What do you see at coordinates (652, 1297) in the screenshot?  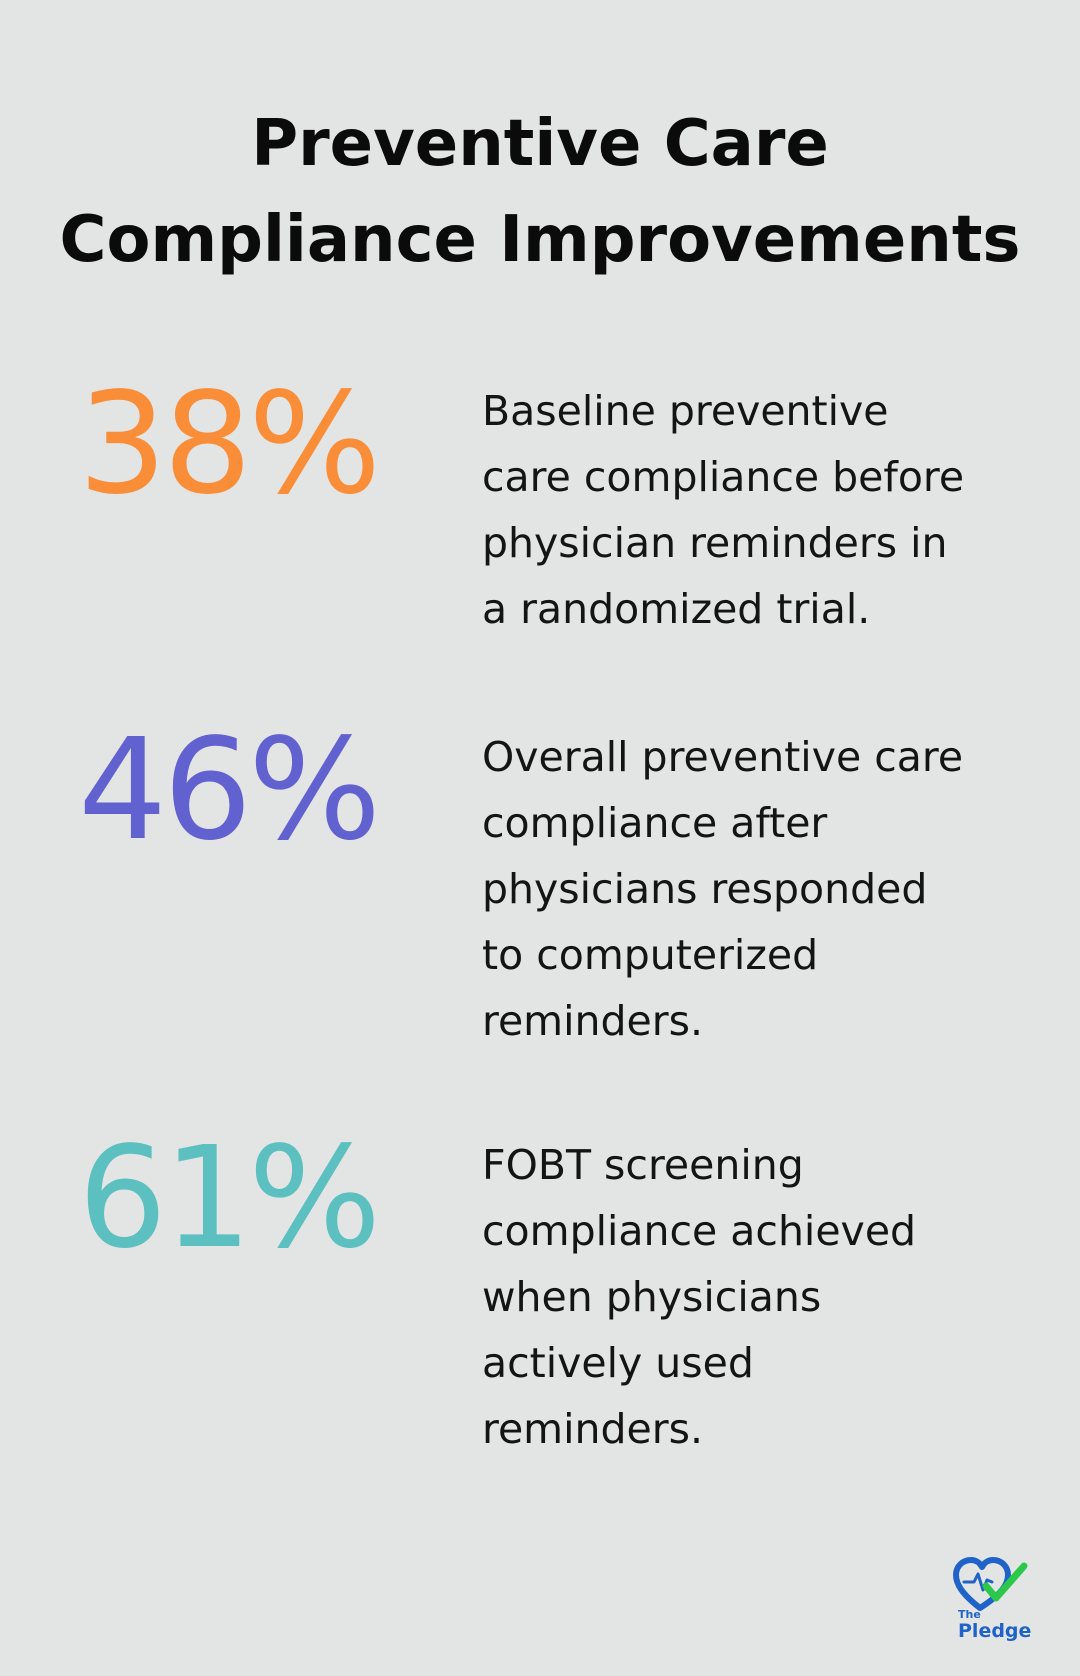 I see `stat-description-line: when physicians` at bounding box center [652, 1297].